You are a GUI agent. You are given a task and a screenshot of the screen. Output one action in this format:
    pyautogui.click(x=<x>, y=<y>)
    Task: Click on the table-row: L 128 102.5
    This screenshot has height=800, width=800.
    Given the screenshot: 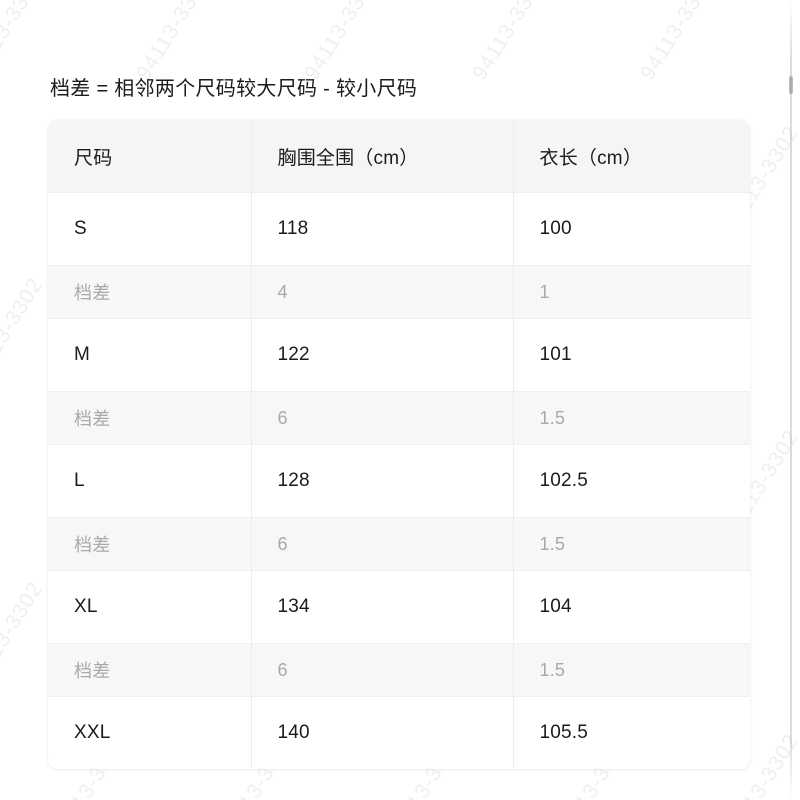 What is the action you would take?
    pyautogui.click(x=399, y=481)
    